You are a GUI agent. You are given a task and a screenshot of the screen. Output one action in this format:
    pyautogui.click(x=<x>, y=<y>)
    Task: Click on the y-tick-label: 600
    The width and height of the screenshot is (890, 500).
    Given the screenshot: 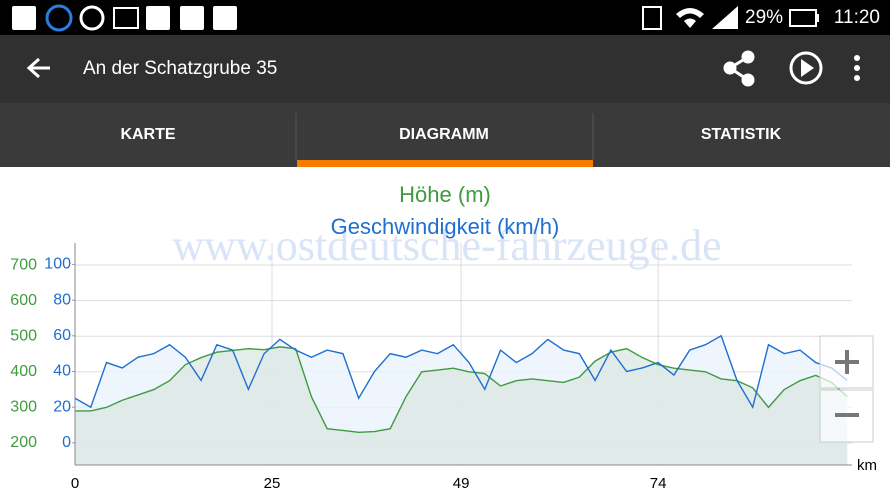 What is the action you would take?
    pyautogui.click(x=23, y=300)
    